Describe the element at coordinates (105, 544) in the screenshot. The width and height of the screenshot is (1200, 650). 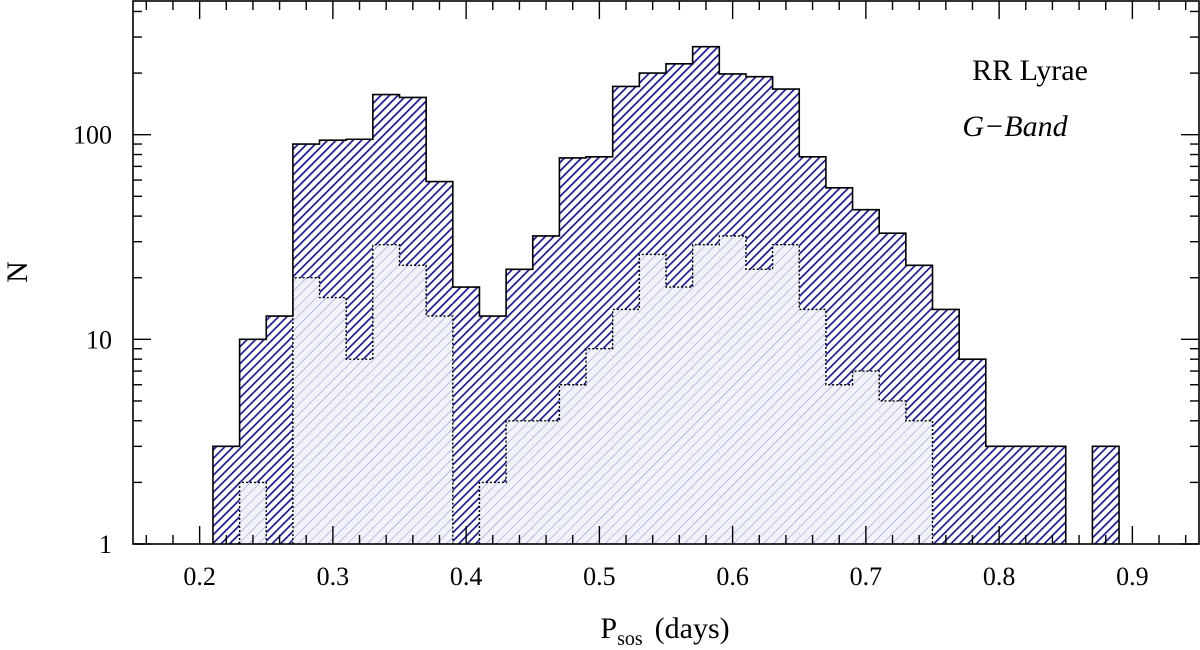
I see `y-tick-label: 1` at that location.